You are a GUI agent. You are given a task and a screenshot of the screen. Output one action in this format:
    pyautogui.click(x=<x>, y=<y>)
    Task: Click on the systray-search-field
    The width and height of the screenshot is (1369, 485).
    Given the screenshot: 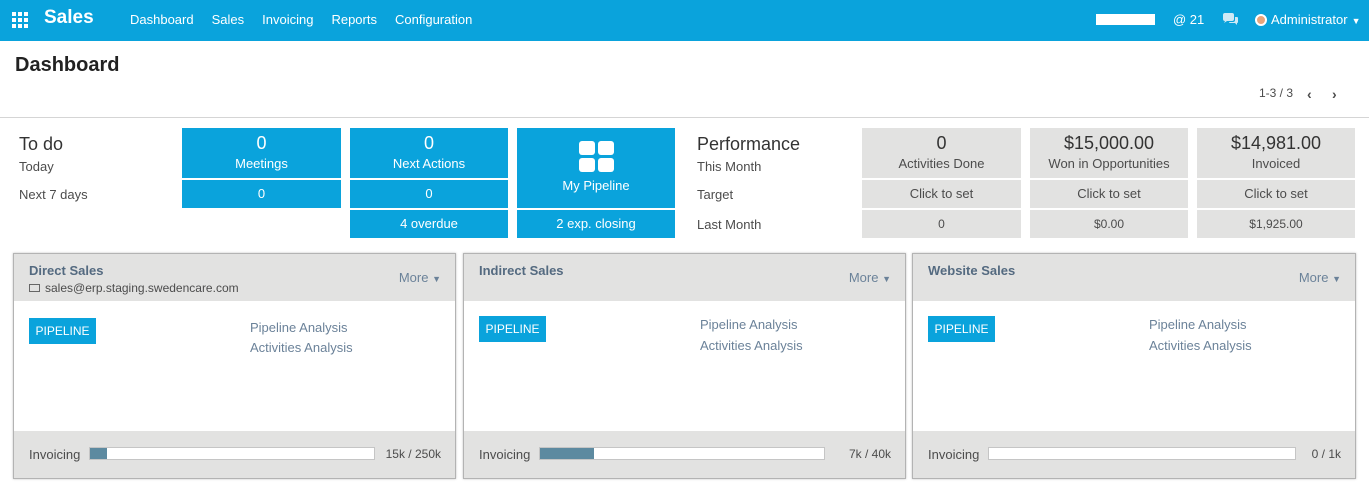 What is the action you would take?
    pyautogui.click(x=1125, y=19)
    